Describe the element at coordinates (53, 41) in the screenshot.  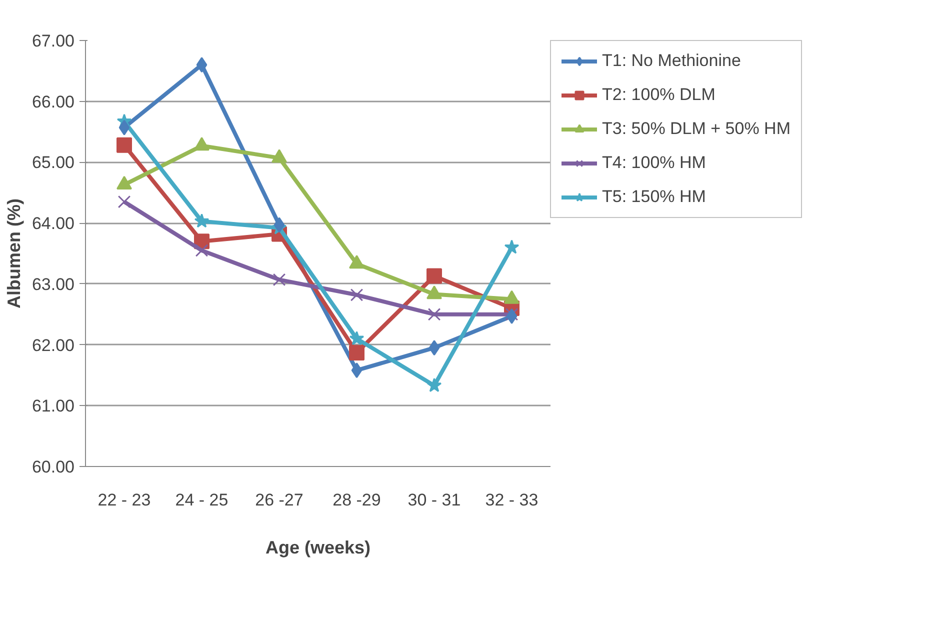
I see `y-tick-label: 67.00` at that location.